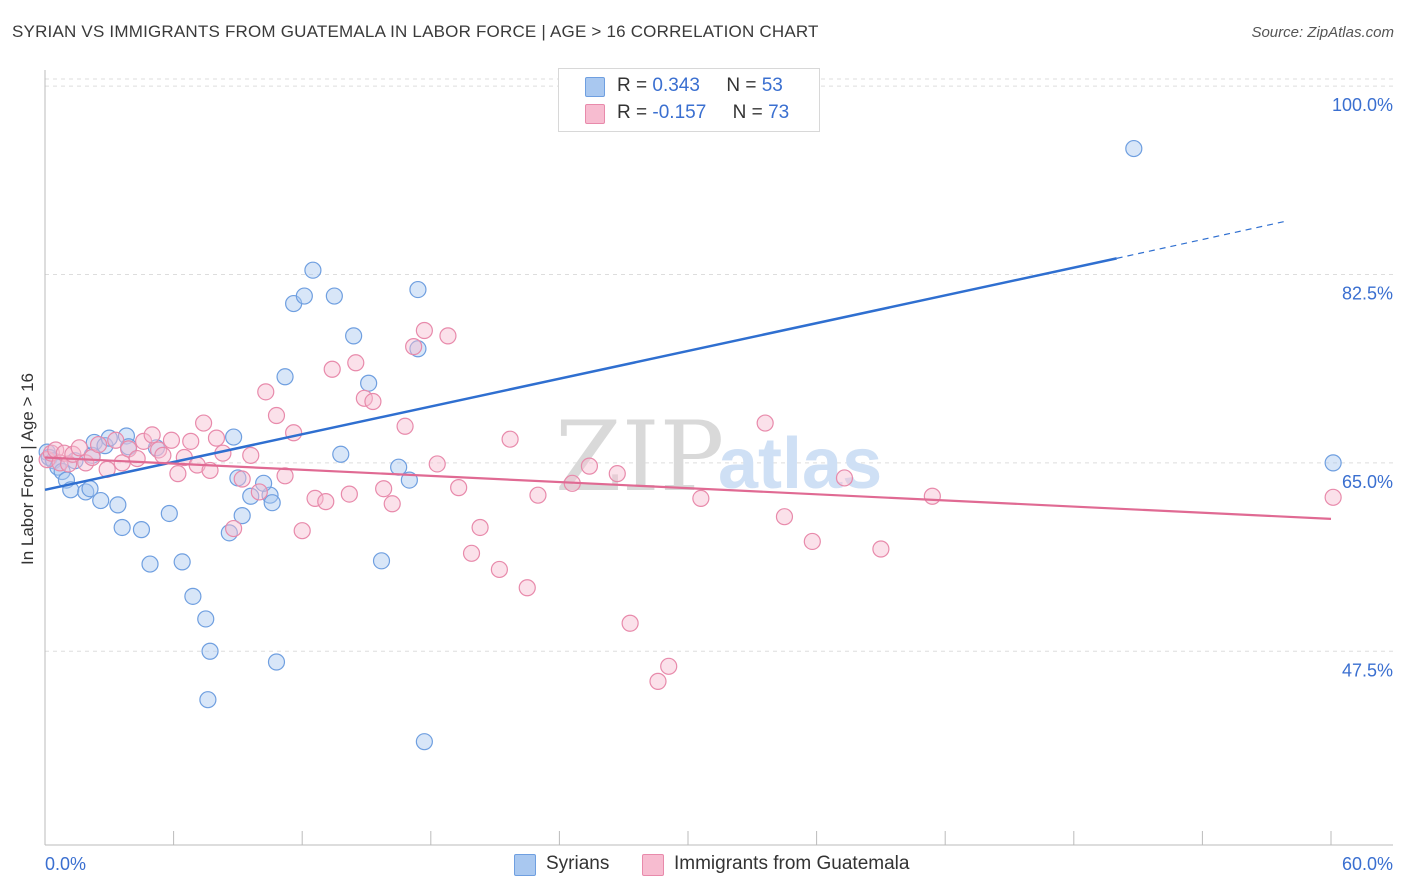 The height and width of the screenshot is (892, 1406). Describe the element at coordinates (65, 864) in the screenshot. I see `x-tick-label: 0.0%` at that location.